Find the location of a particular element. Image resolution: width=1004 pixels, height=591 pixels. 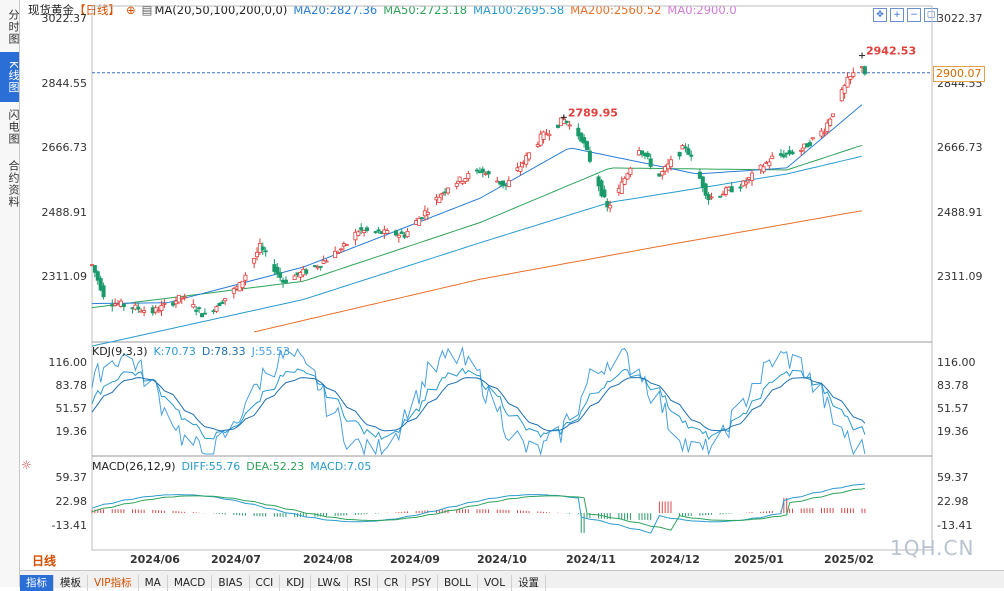

tab-indicator: 指标 is located at coordinates (37, 583).